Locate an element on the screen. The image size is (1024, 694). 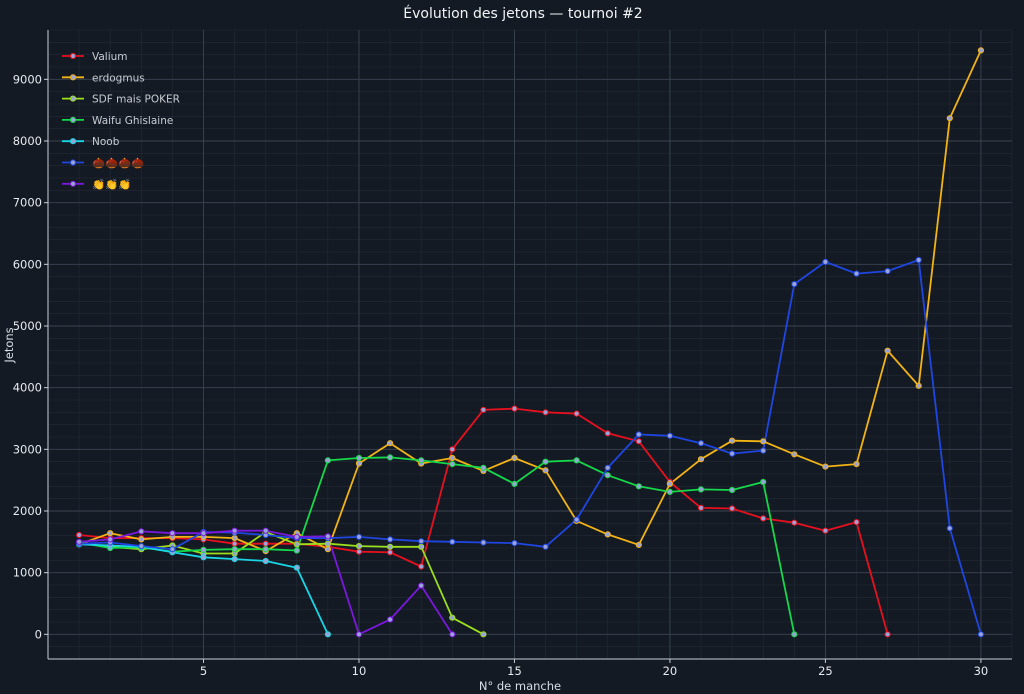
y-tick-label: 9000 is located at coordinates (27, 79).